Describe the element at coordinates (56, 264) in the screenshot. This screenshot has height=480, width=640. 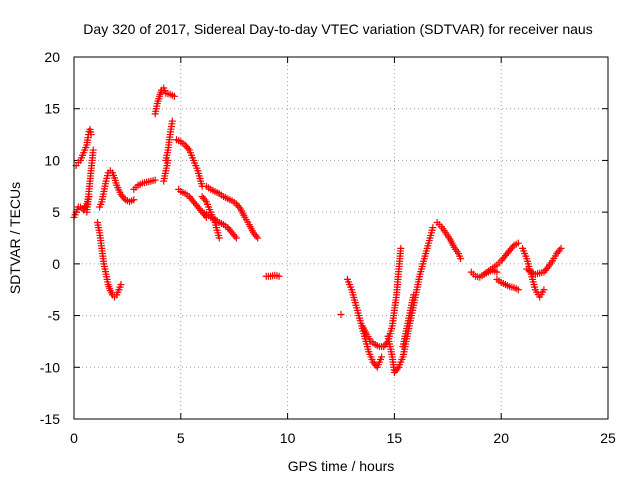
I see `y-tick-label: 0` at that location.